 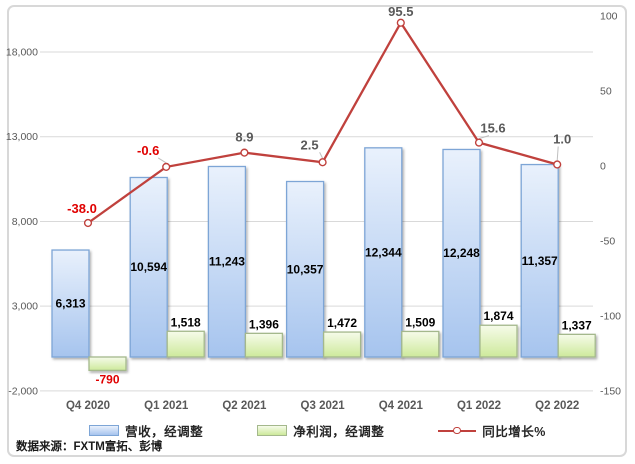 What do you see at coordinates (148, 150) in the screenshot?
I see `yoy-label: -0.6` at bounding box center [148, 150].